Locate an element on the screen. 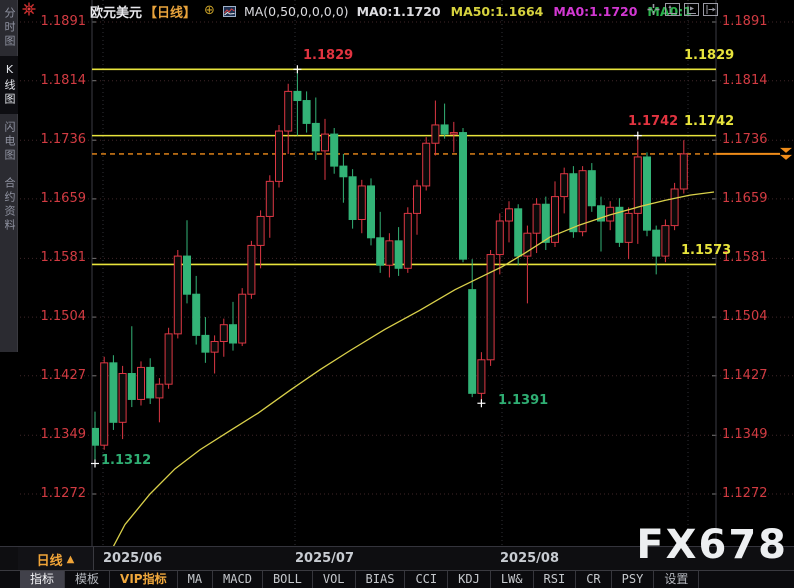 Image resolution: width=794 pixels, height=588 pixels. ma-value: MA50:1.1664 is located at coordinates (497, 11).